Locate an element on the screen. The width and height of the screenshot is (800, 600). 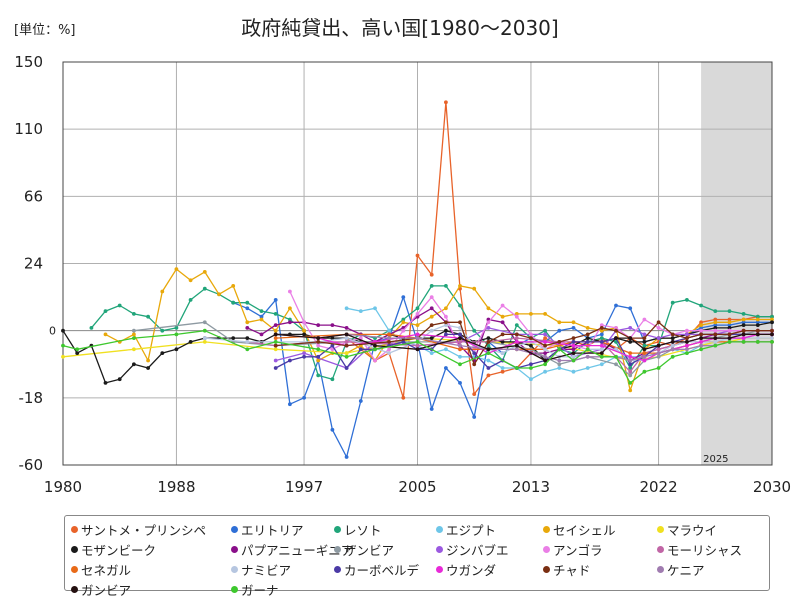
legend-item: サントメ・プリンシペ is located at coordinates (138, 529).